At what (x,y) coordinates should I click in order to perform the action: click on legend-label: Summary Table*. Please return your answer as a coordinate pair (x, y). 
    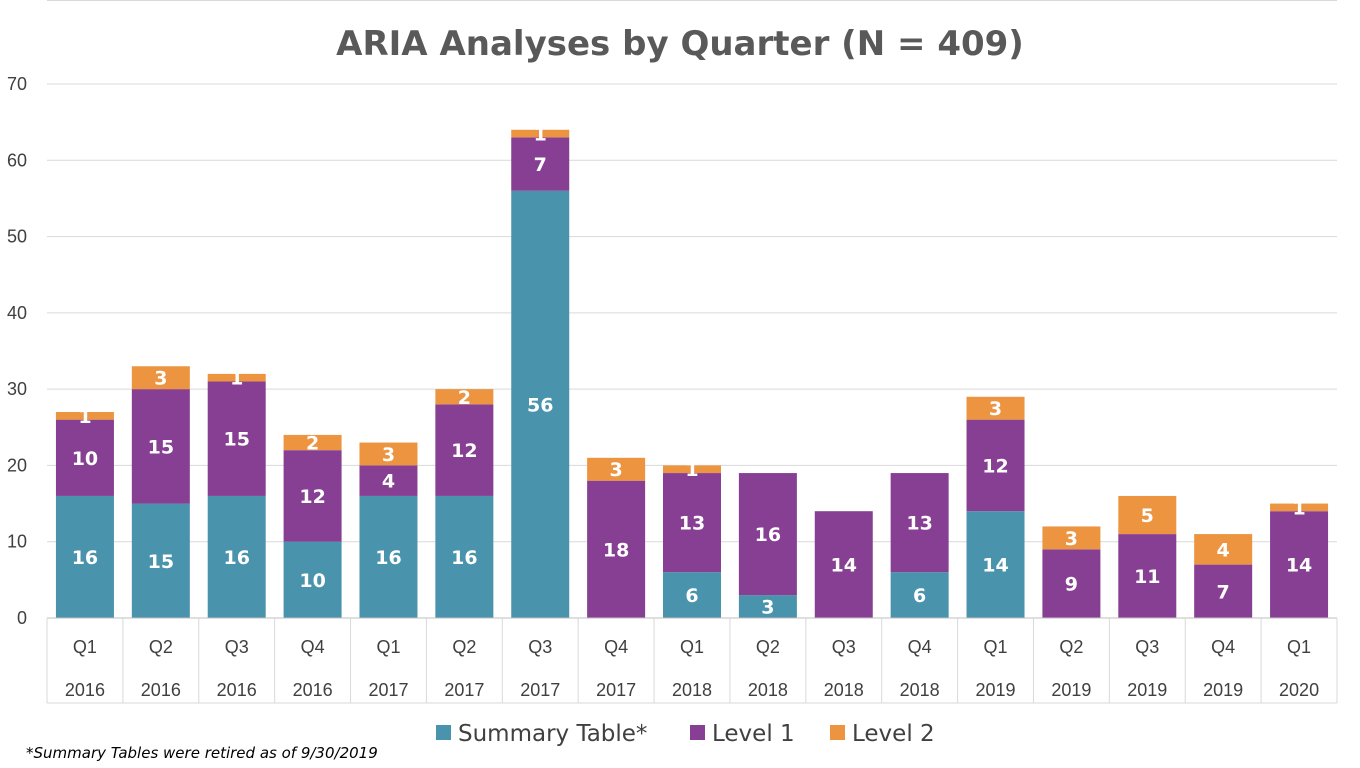
    Looking at the image, I should click on (552, 734).